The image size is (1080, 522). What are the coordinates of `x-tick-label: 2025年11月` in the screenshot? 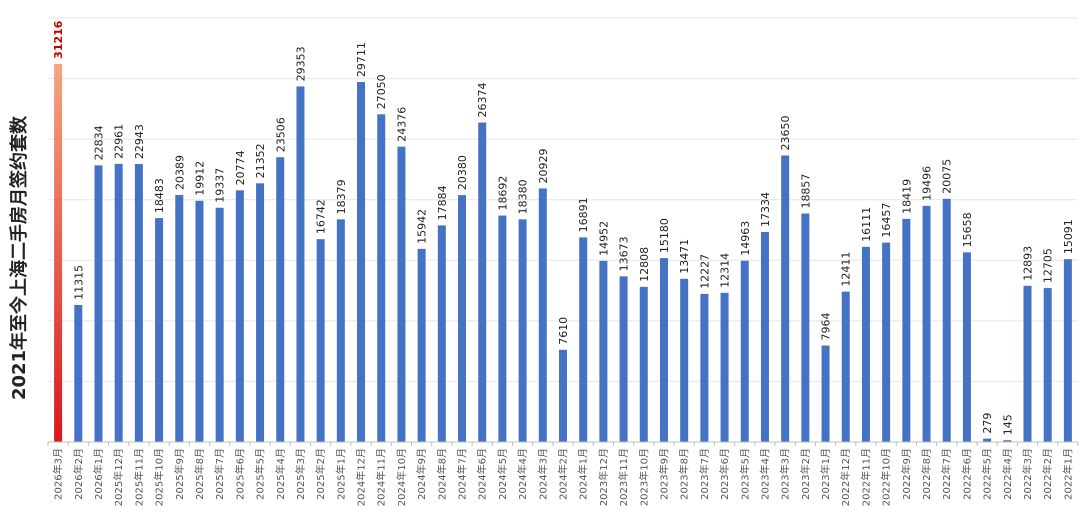 It's located at (138, 477).